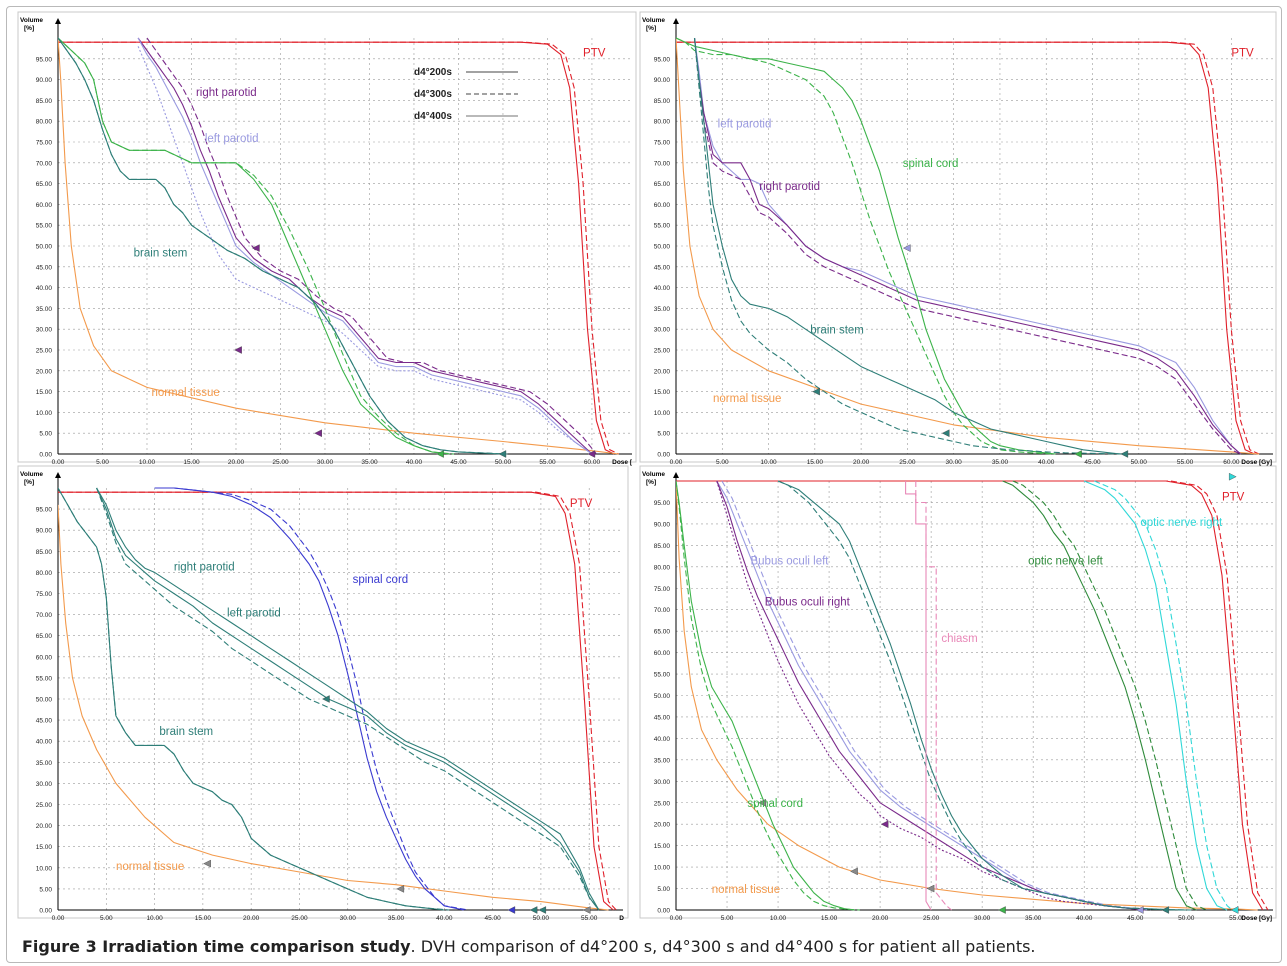 This screenshot has width=1287, height=966. I want to click on structure-label: brain stem, so click(837, 330).